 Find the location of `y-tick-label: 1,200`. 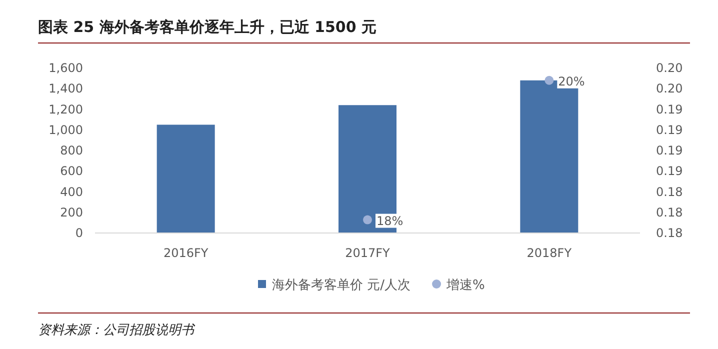

y-tick-label: 1,200 is located at coordinates (65, 109).